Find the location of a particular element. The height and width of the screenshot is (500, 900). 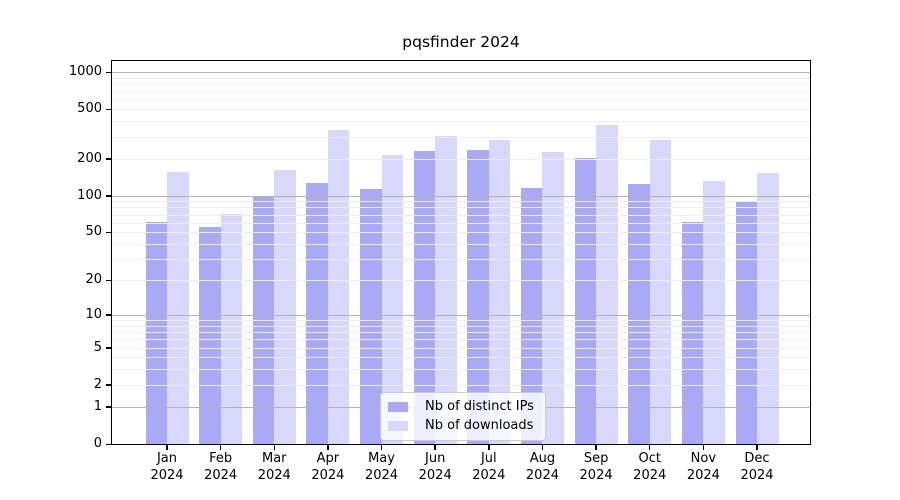

x-tick-month: Feb is located at coordinates (221, 458).